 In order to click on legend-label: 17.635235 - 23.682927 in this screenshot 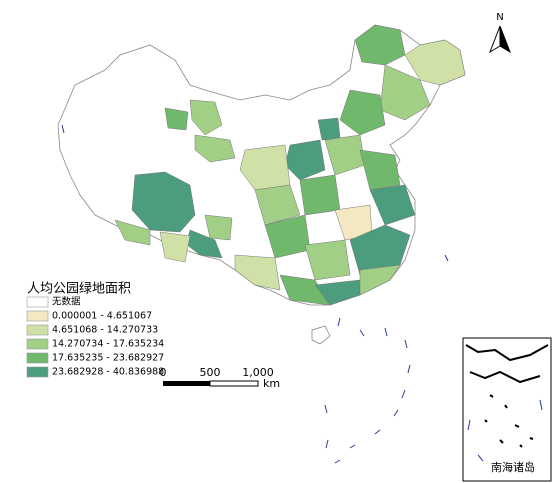, I will do `click(108, 358)`.